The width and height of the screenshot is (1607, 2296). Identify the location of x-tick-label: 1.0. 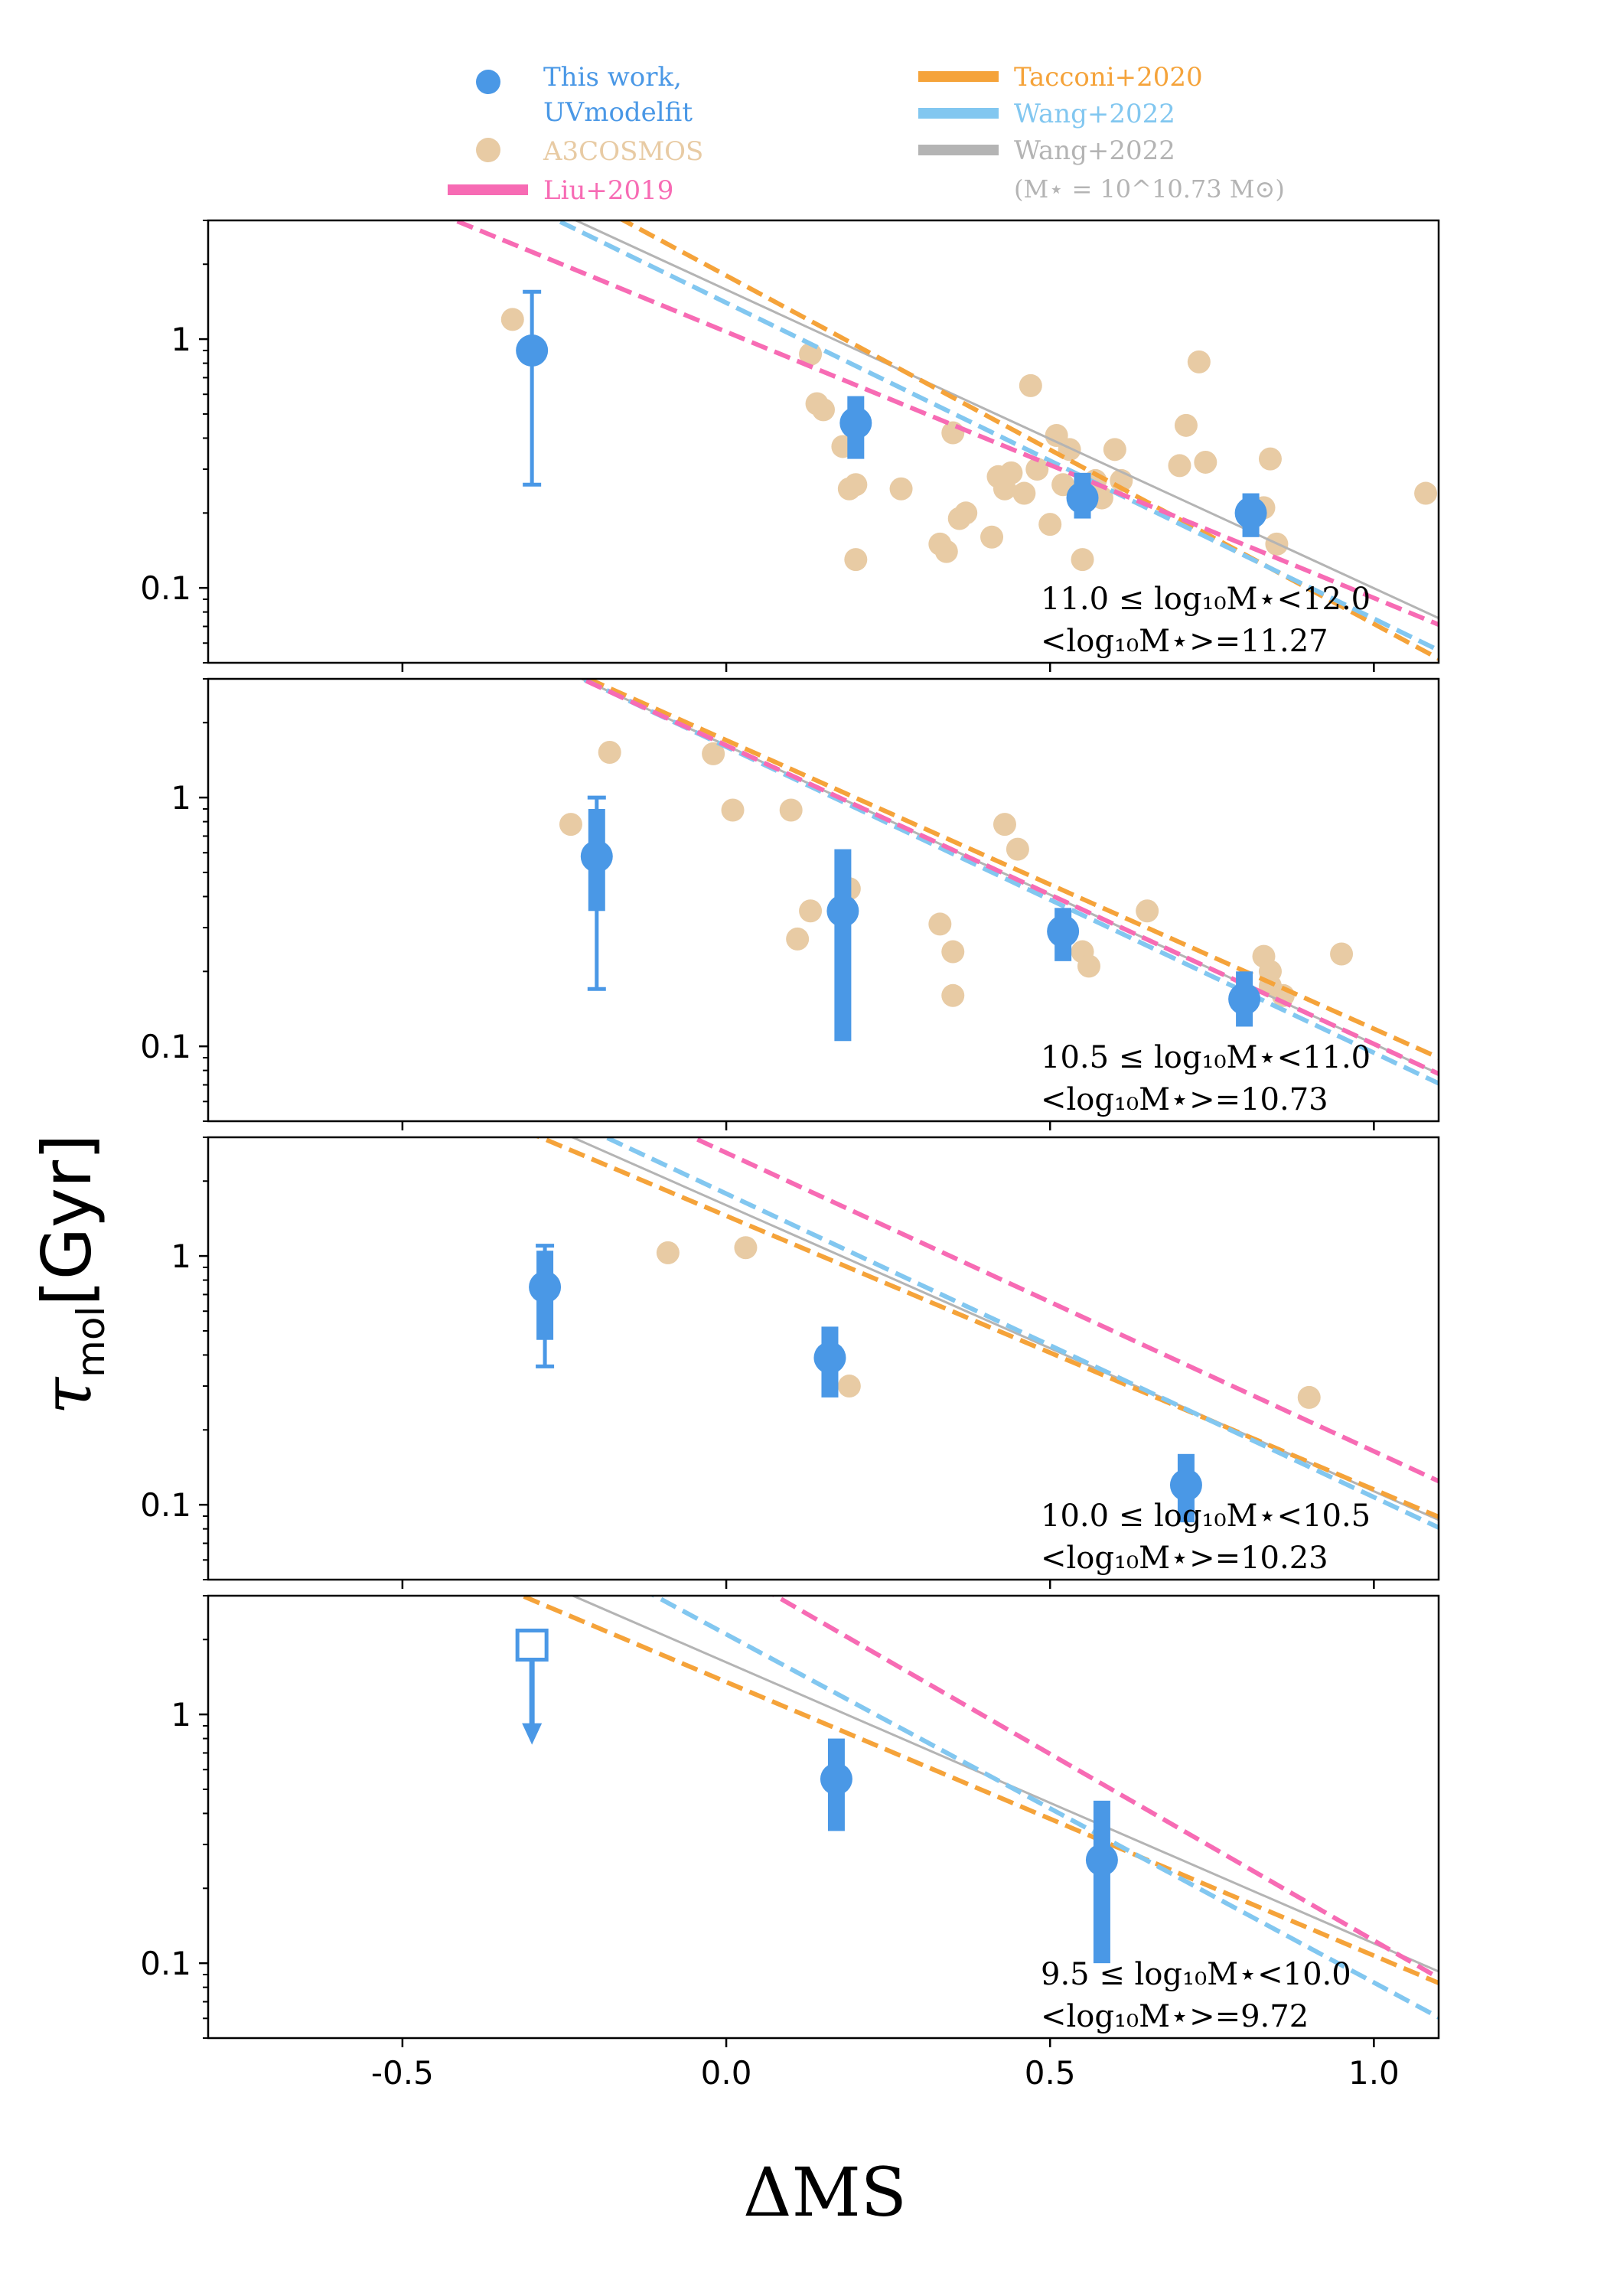
(1374, 2073).